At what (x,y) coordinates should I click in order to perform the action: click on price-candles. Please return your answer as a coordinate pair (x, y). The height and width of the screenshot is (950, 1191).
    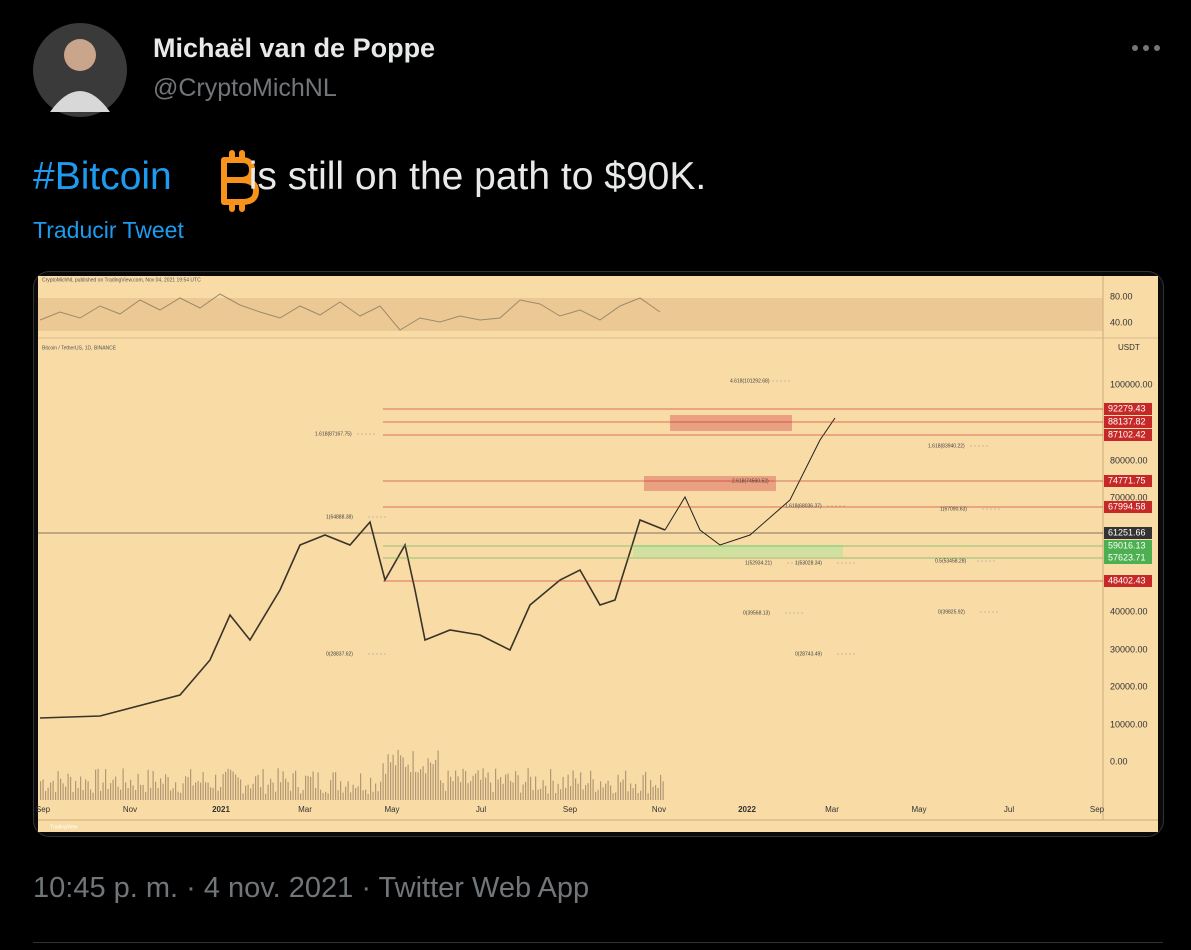
    Looking at the image, I should click on (352, 618).